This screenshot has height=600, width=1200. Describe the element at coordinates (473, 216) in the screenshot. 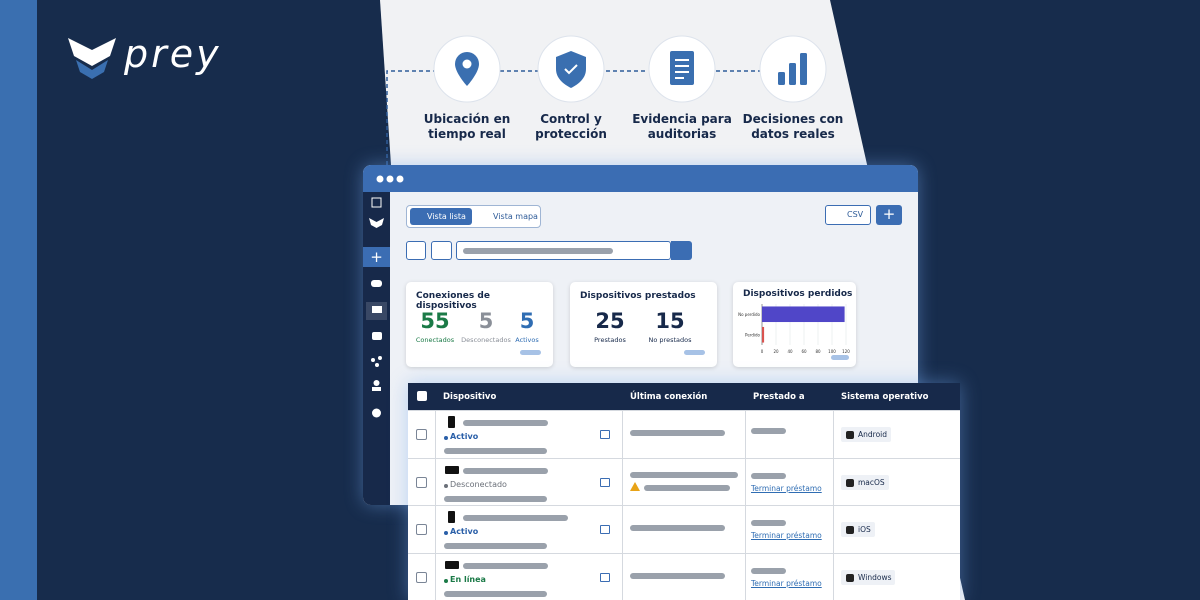

I see `view-toggle: Vista lista Vista mapa` at that location.